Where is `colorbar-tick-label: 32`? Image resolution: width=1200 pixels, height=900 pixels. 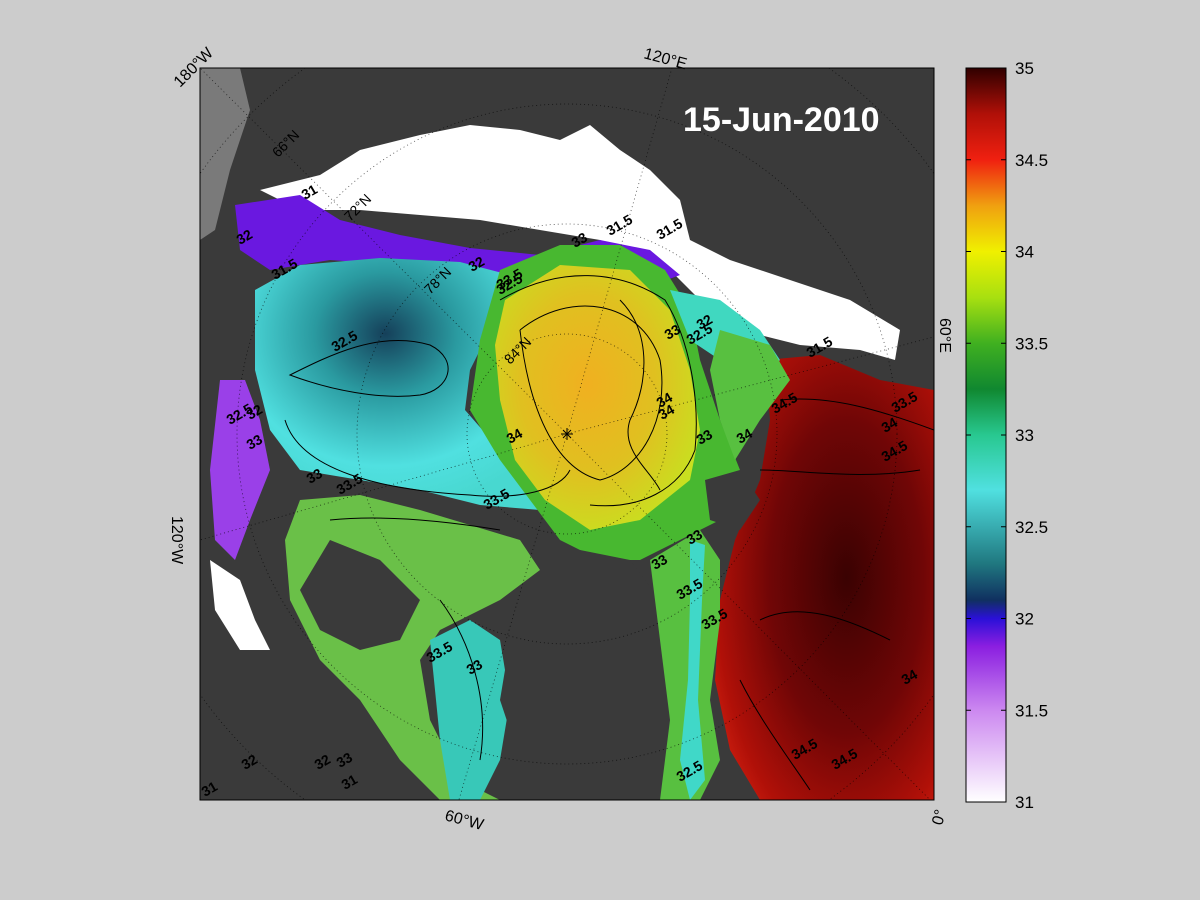
colorbar-tick-label: 32 is located at coordinates (1024, 619).